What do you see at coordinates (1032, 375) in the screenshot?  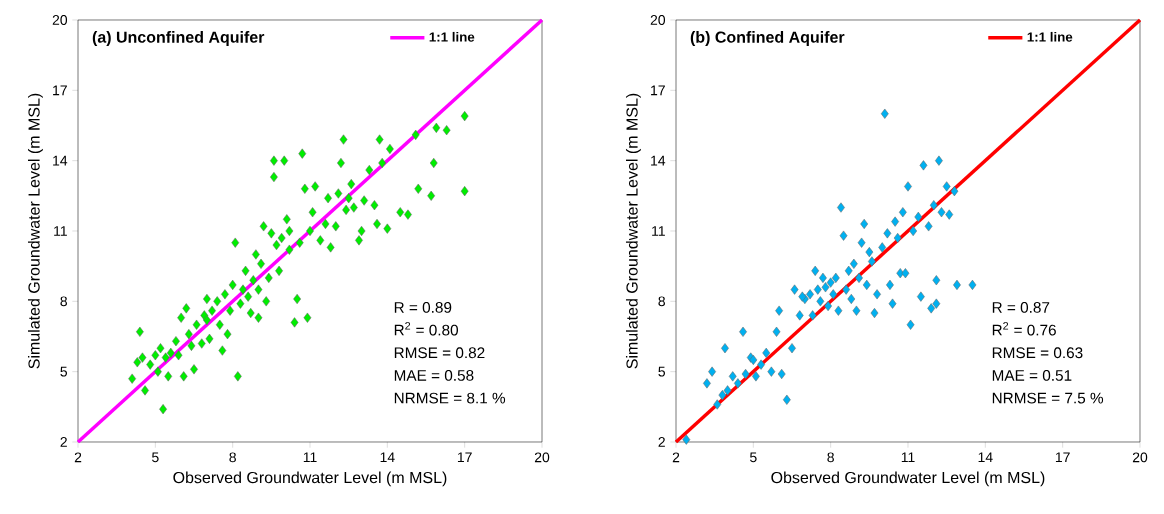 I see `annotation: MAE = 0.51` at bounding box center [1032, 375].